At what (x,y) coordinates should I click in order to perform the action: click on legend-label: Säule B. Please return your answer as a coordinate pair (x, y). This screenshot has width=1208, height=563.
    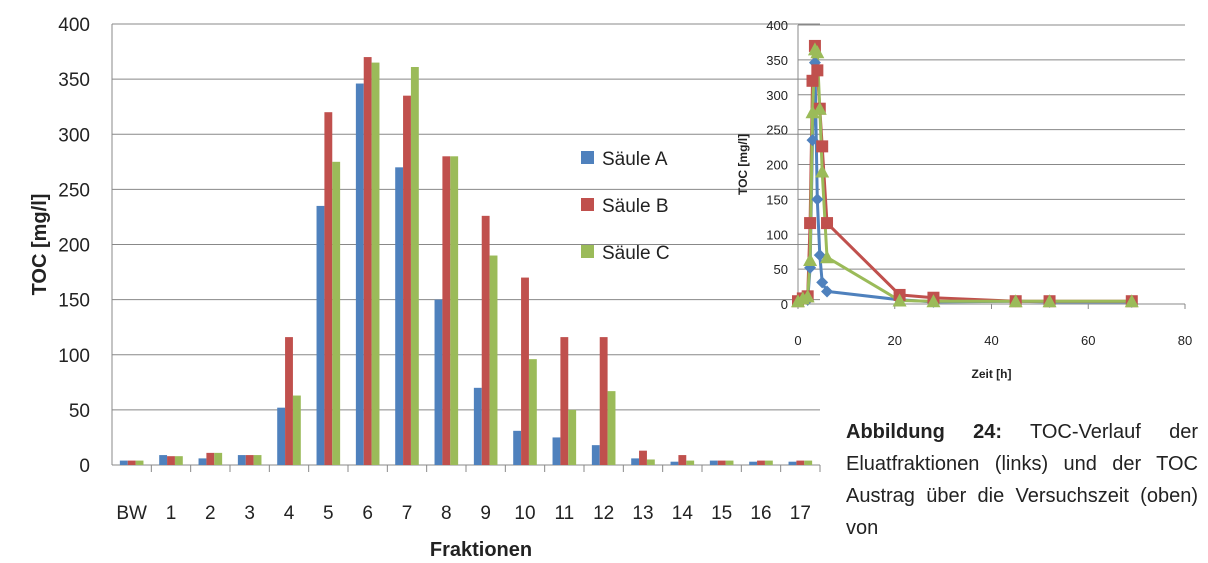
    Looking at the image, I should click on (635, 206).